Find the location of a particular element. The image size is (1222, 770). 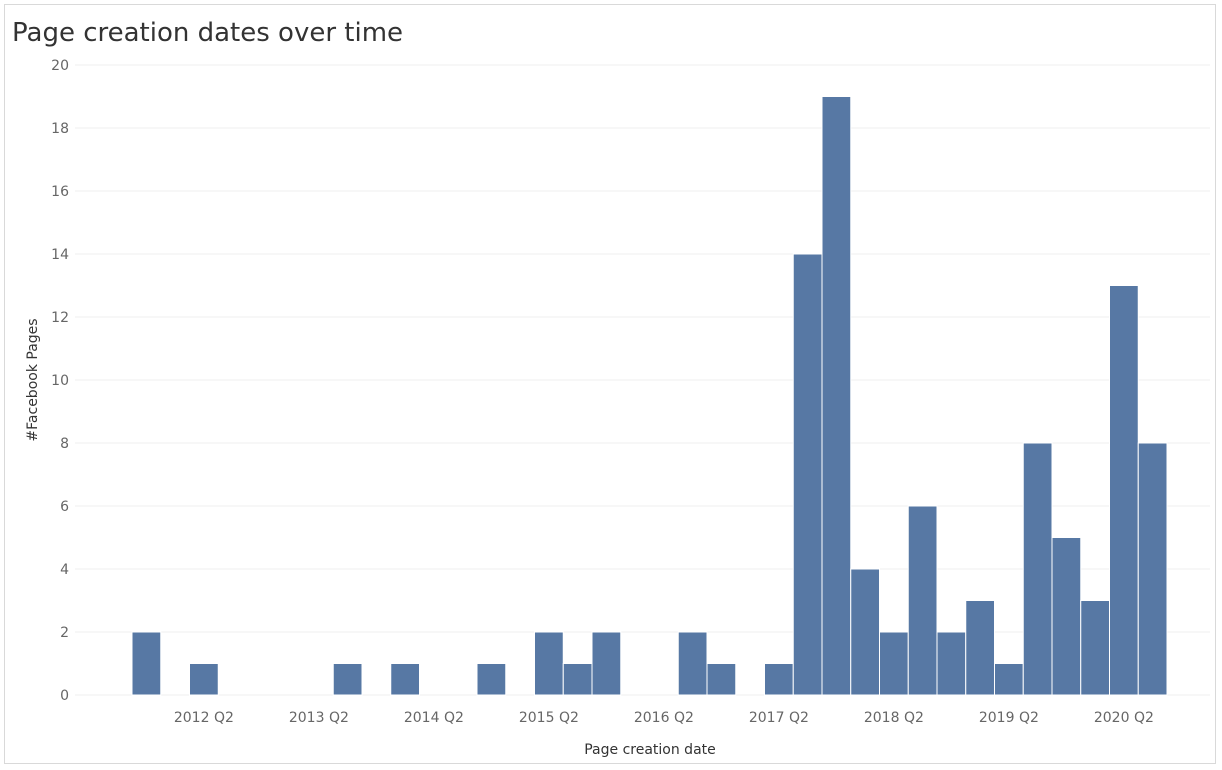

x-tick-label: 2015 Q2 is located at coordinates (549, 718).